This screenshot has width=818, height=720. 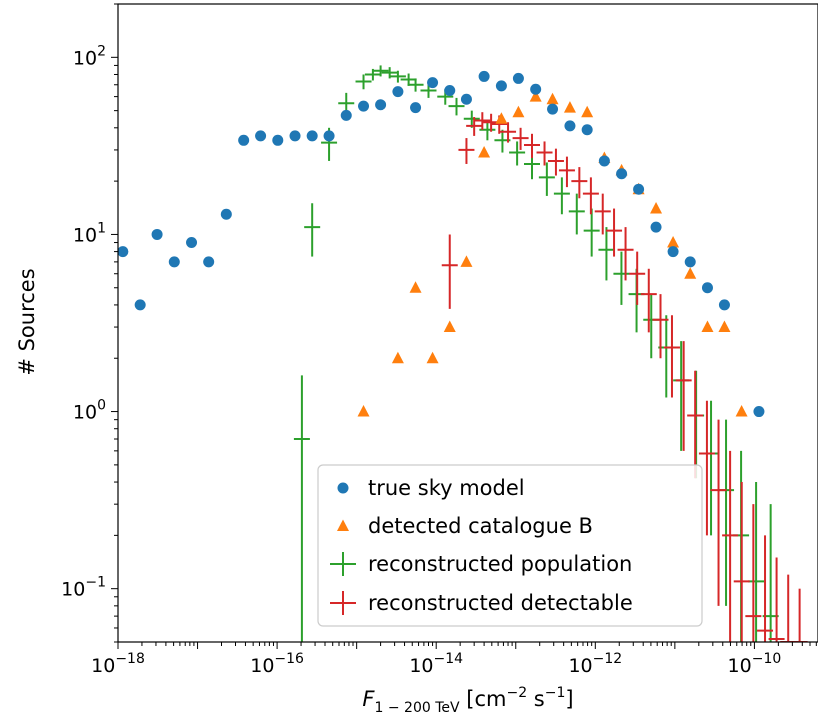 What do you see at coordinates (89, 56) in the screenshot?
I see `y-tick-label: 10²` at bounding box center [89, 56].